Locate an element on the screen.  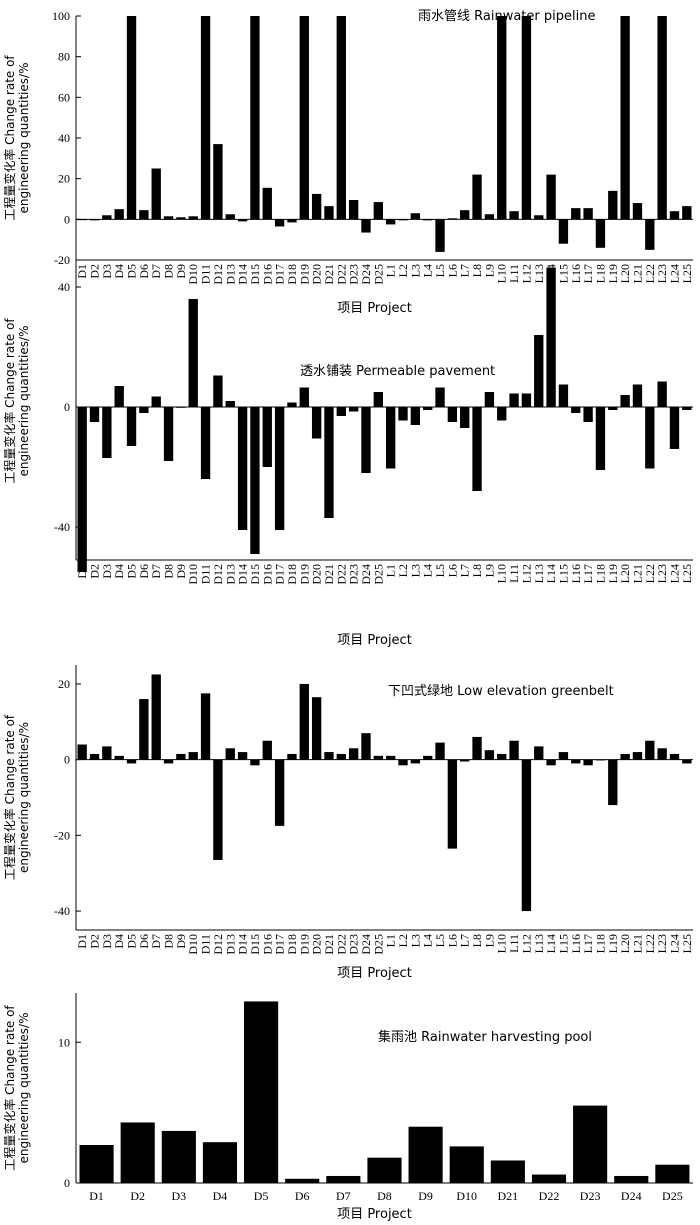
x-tick-label: D5 is located at coordinates (132, 941).